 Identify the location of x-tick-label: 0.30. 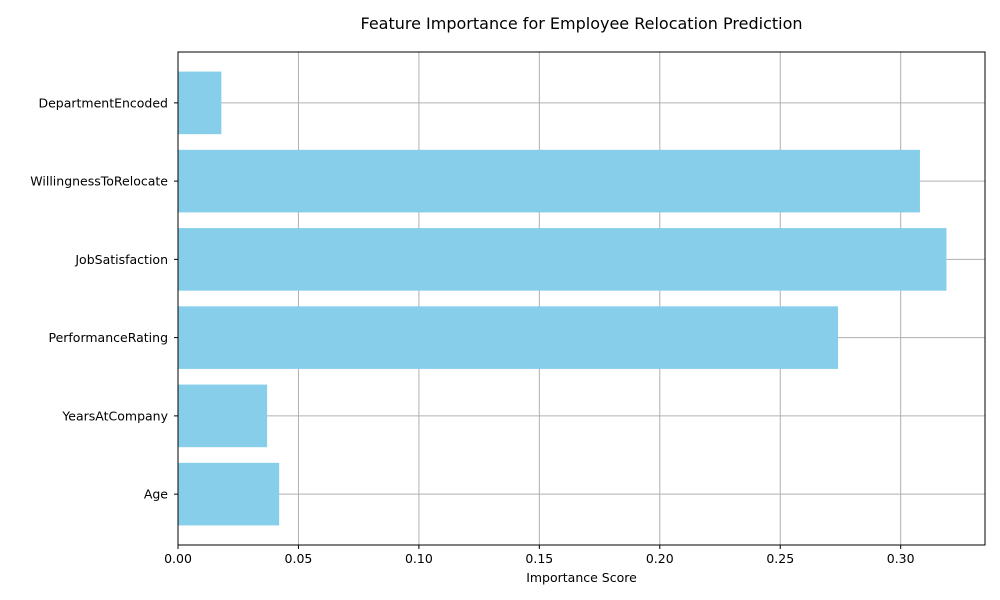
(901, 558).